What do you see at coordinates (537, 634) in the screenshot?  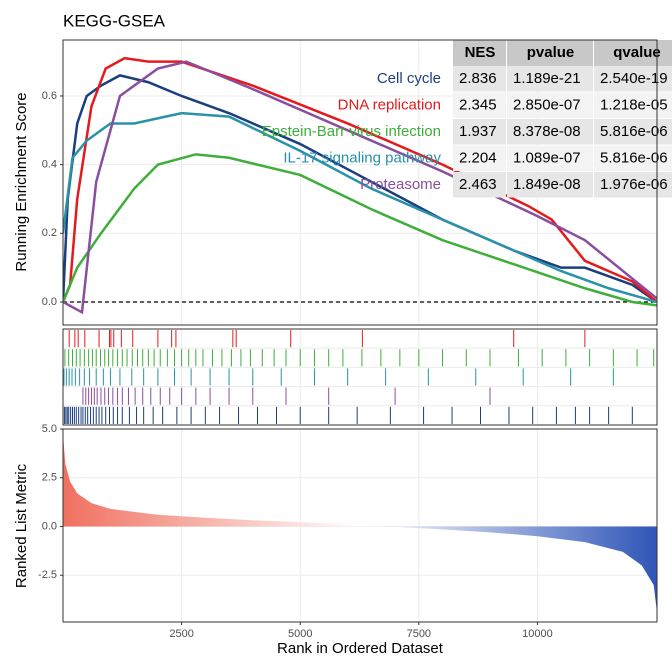 I see `x-tick-label: 10000` at bounding box center [537, 634].